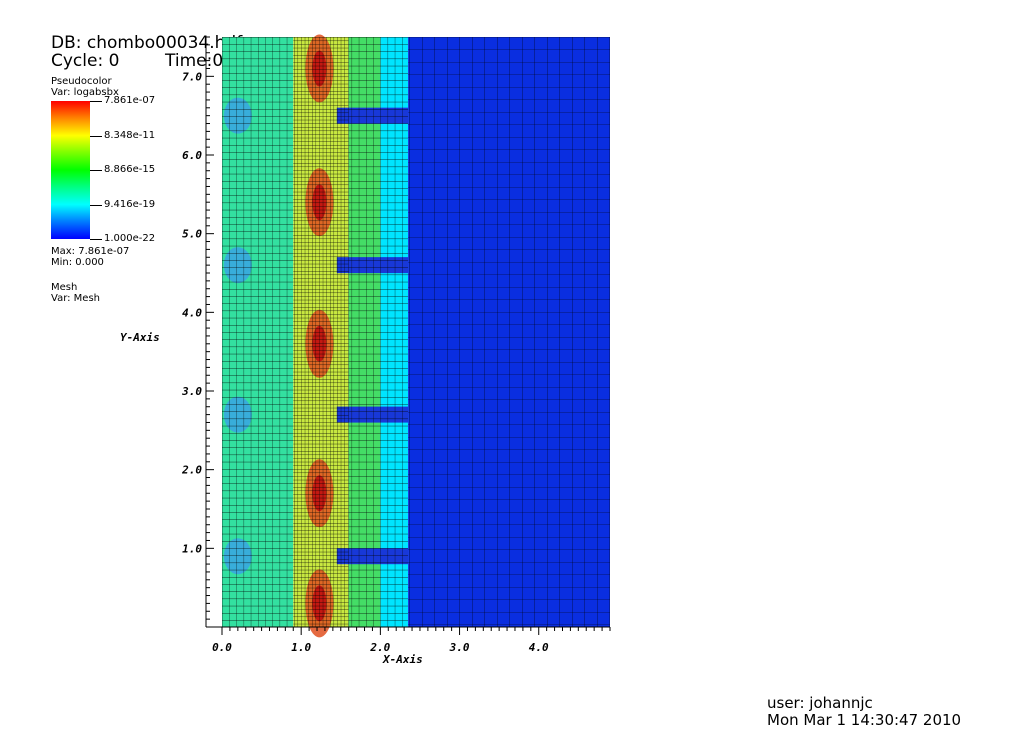 The height and width of the screenshot is (737, 1024). I want to click on x-tick-label: 3.0, so click(459, 647).